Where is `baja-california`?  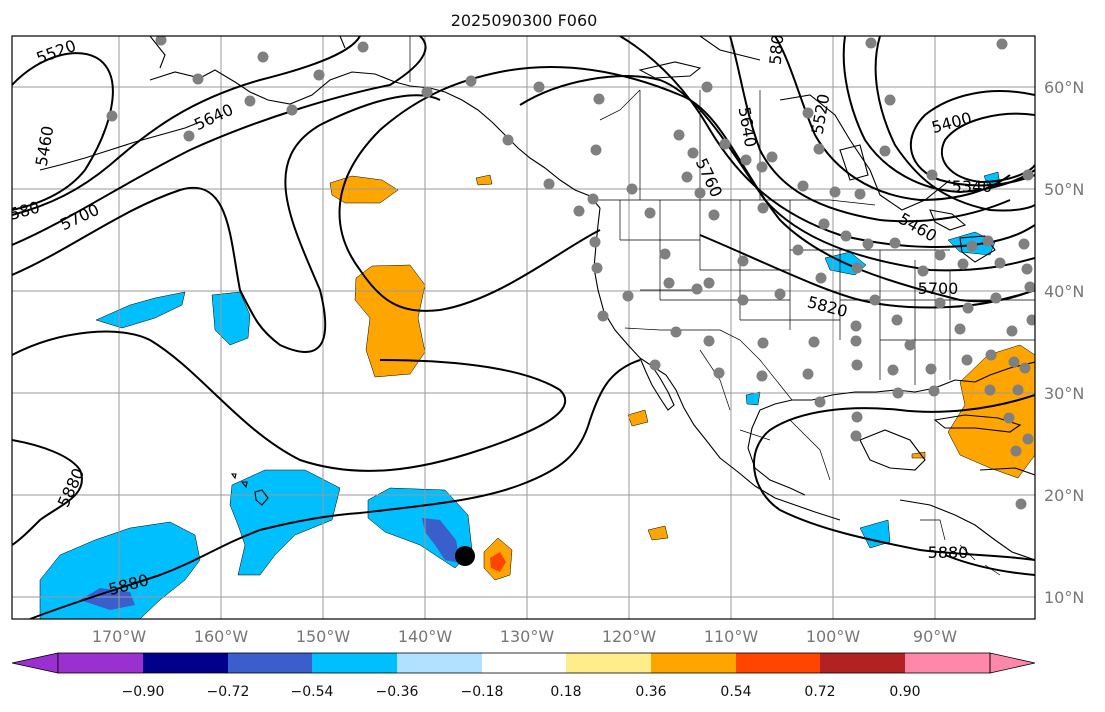 baja-california is located at coordinates (657, 384).